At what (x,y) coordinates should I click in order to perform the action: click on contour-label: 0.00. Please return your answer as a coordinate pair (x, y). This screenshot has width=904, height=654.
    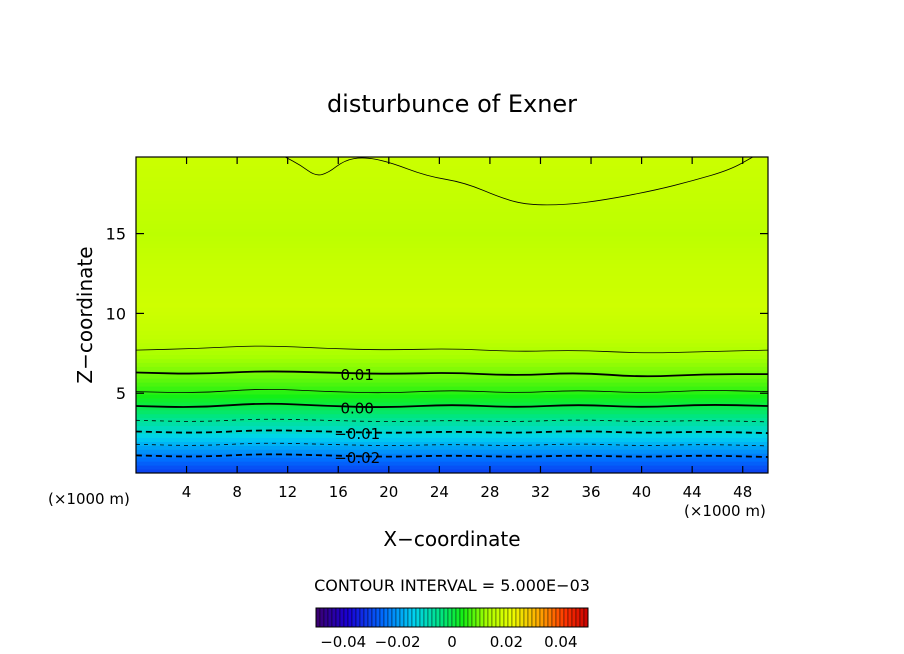
    Looking at the image, I should click on (356, 409).